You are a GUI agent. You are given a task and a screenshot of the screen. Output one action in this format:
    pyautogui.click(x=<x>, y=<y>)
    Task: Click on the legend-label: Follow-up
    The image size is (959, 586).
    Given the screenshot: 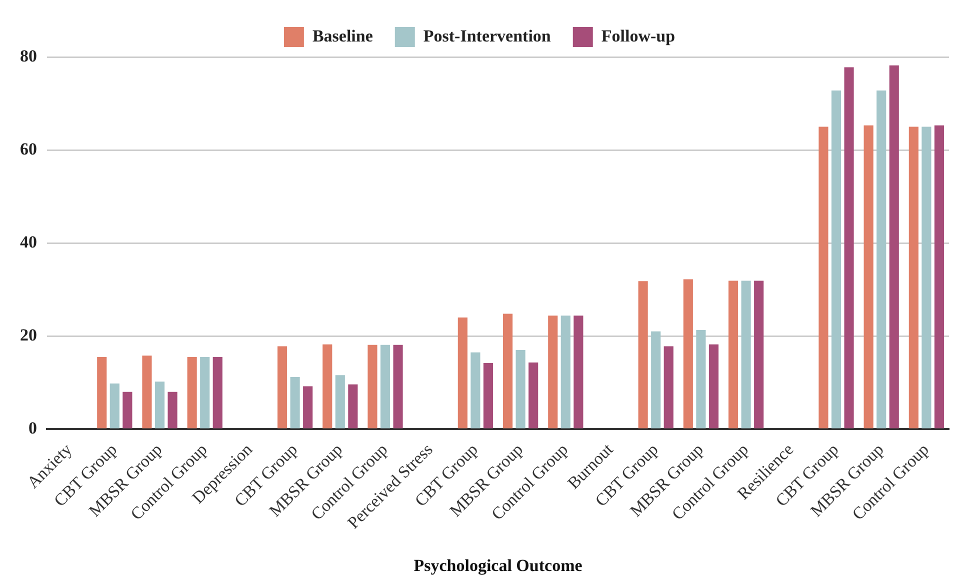 What is the action you would take?
    pyautogui.click(x=638, y=36)
    